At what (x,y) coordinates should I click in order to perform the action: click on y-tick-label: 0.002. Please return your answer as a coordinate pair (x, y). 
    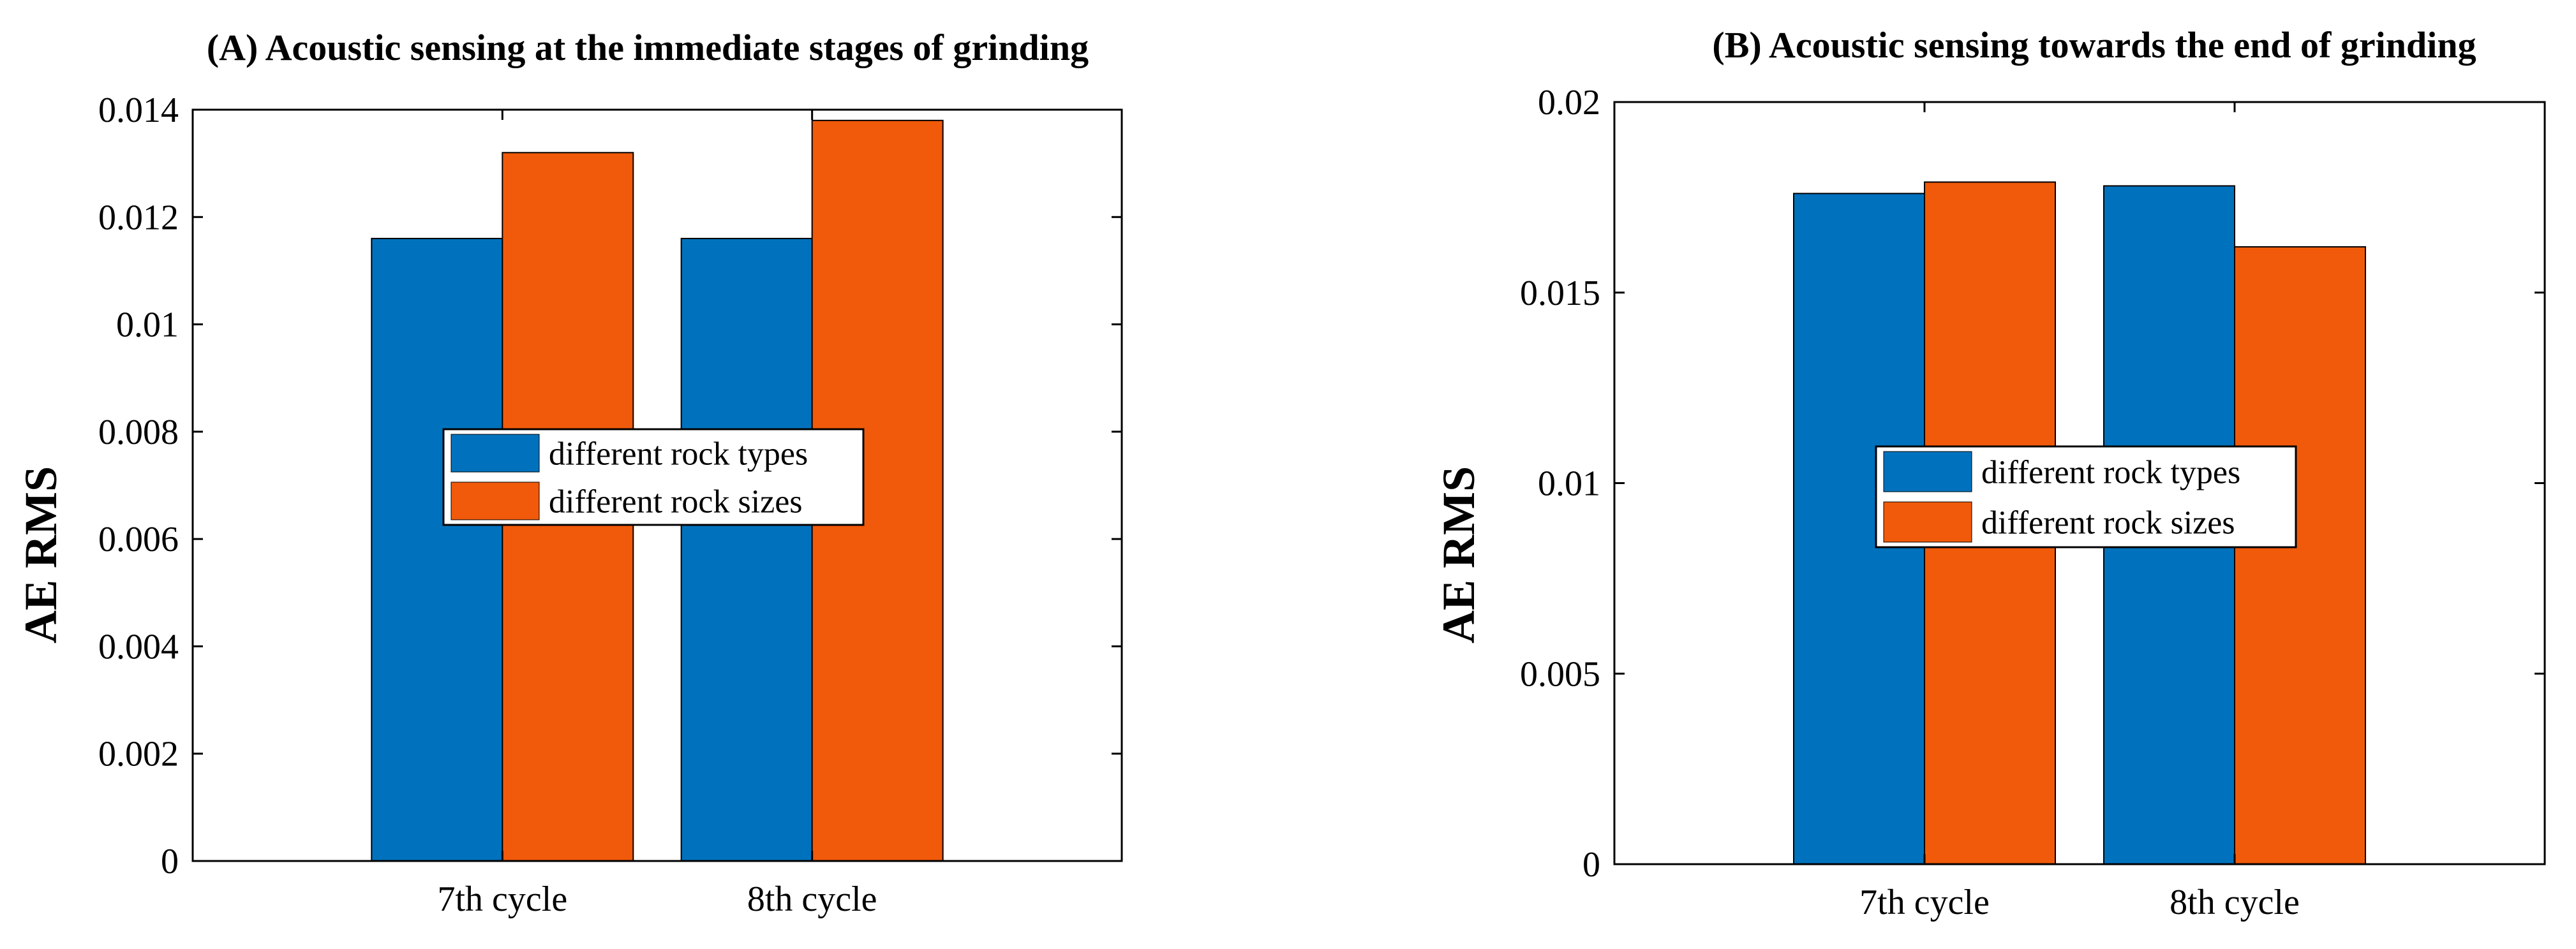
    Looking at the image, I should click on (138, 755).